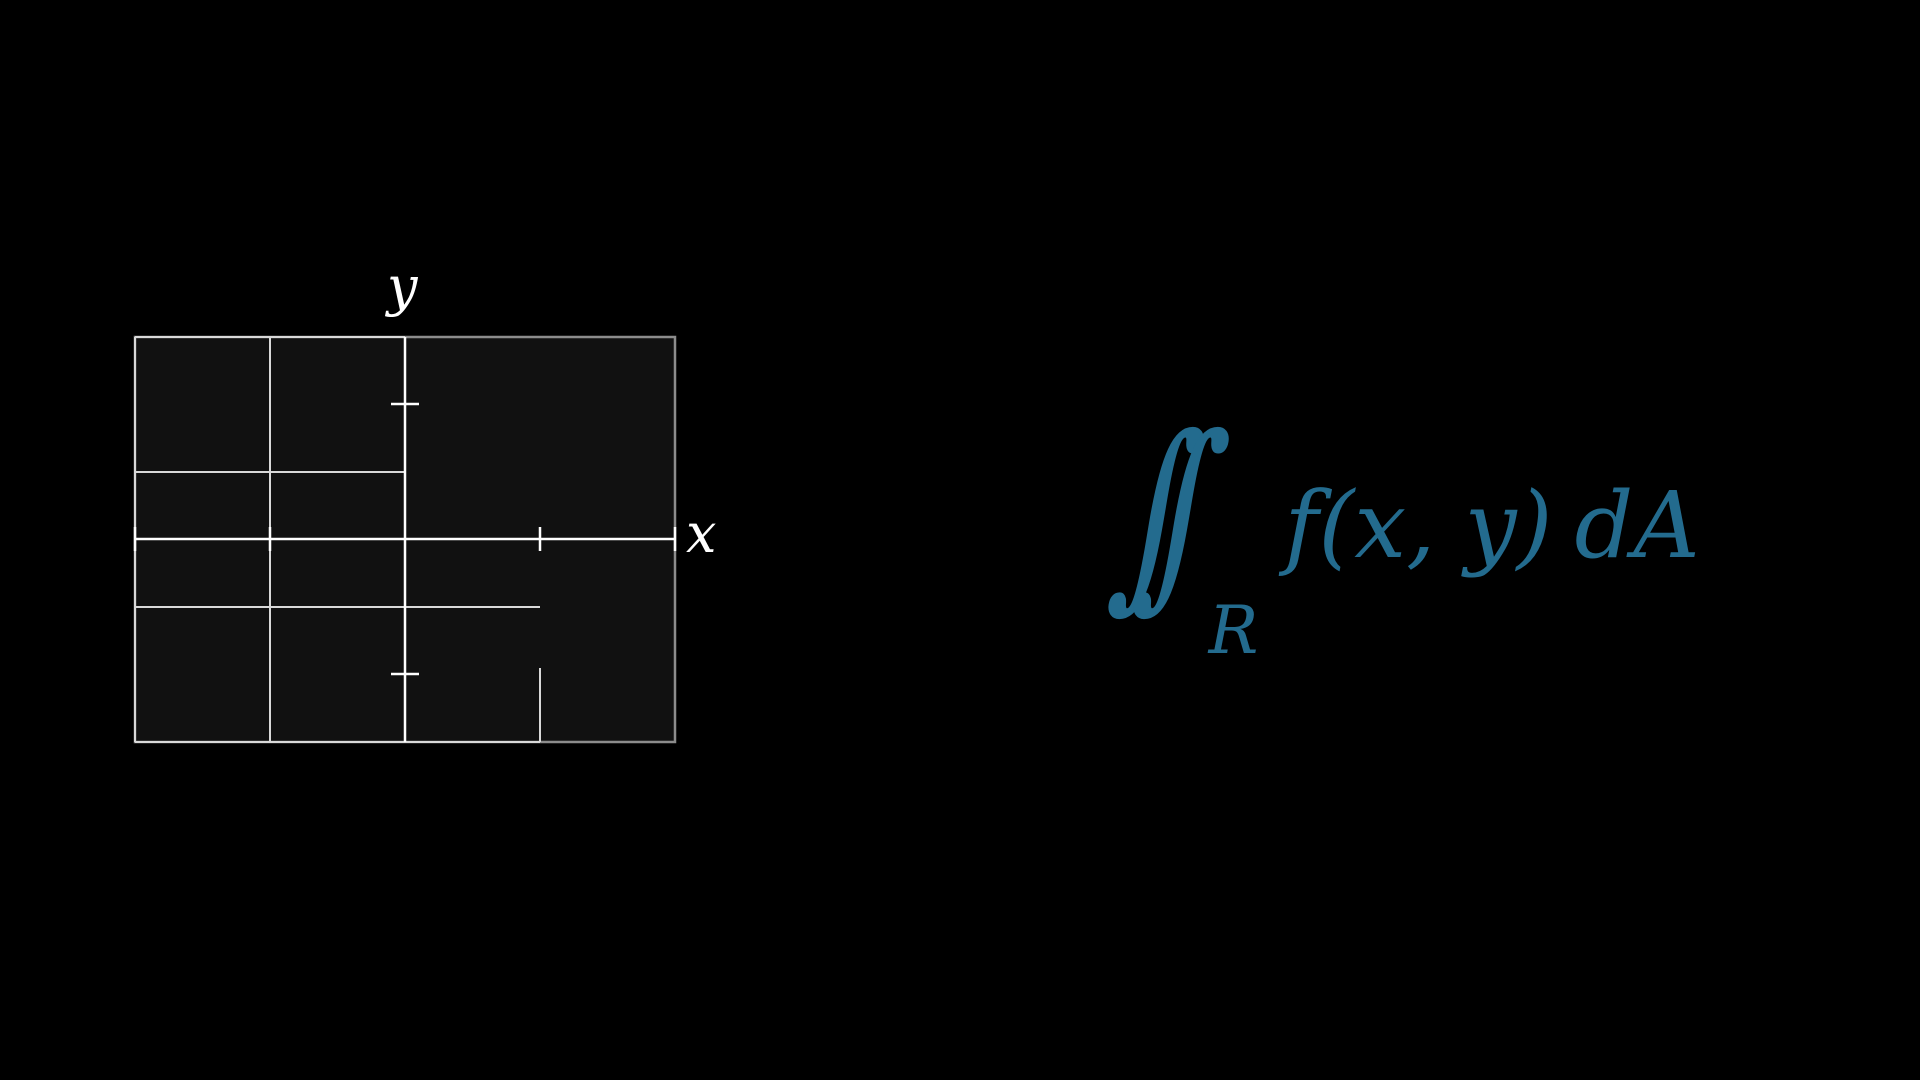 The width and height of the screenshot is (1920, 1080). I want to click on integration-region-subscript: R, so click(1233, 630).